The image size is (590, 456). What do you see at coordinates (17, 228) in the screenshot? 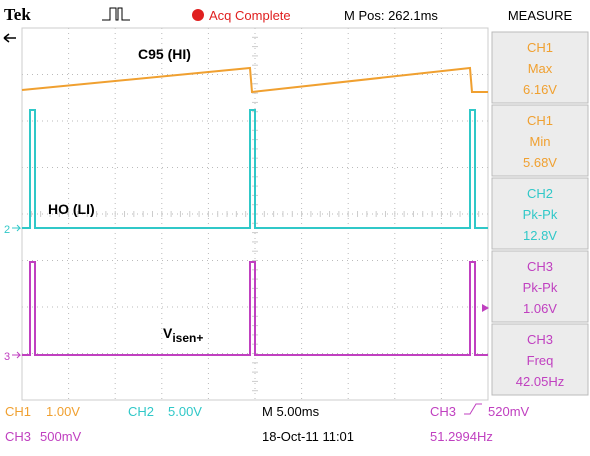
I see `ch2-arrow` at bounding box center [17, 228].